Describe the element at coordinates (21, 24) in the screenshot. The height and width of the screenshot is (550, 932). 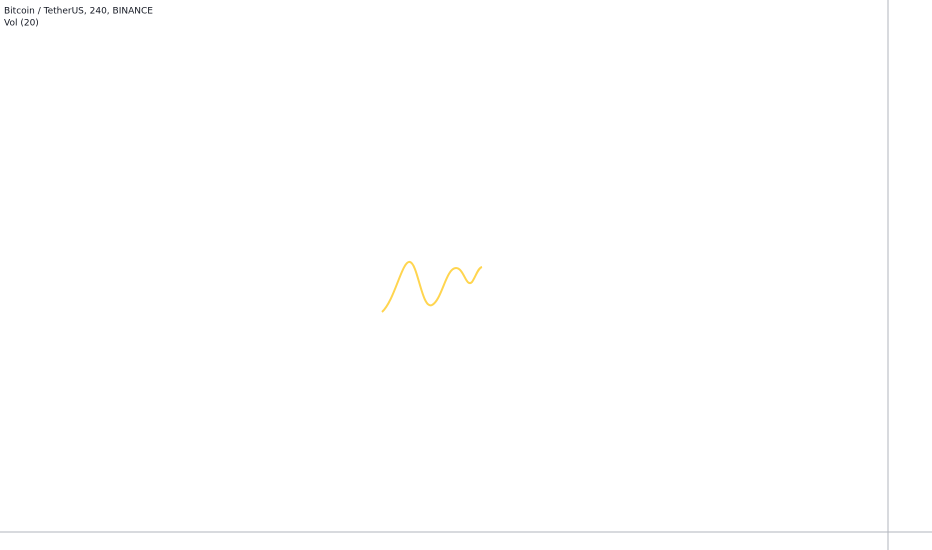
I see `volume-title: Vol (20)` at that location.